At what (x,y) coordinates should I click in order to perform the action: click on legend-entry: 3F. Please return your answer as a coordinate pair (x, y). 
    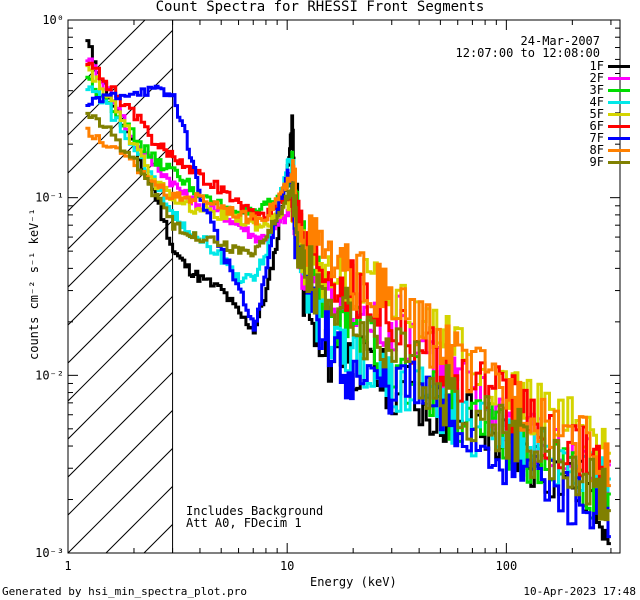
    Looking at the image, I should click on (609, 90).